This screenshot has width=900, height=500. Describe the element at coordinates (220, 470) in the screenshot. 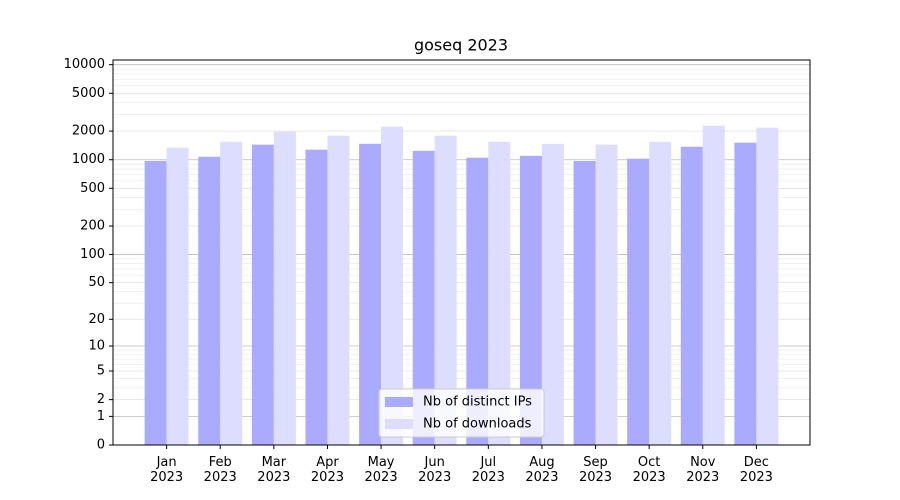

I see `x-tick-label: Feb 2023` at that location.